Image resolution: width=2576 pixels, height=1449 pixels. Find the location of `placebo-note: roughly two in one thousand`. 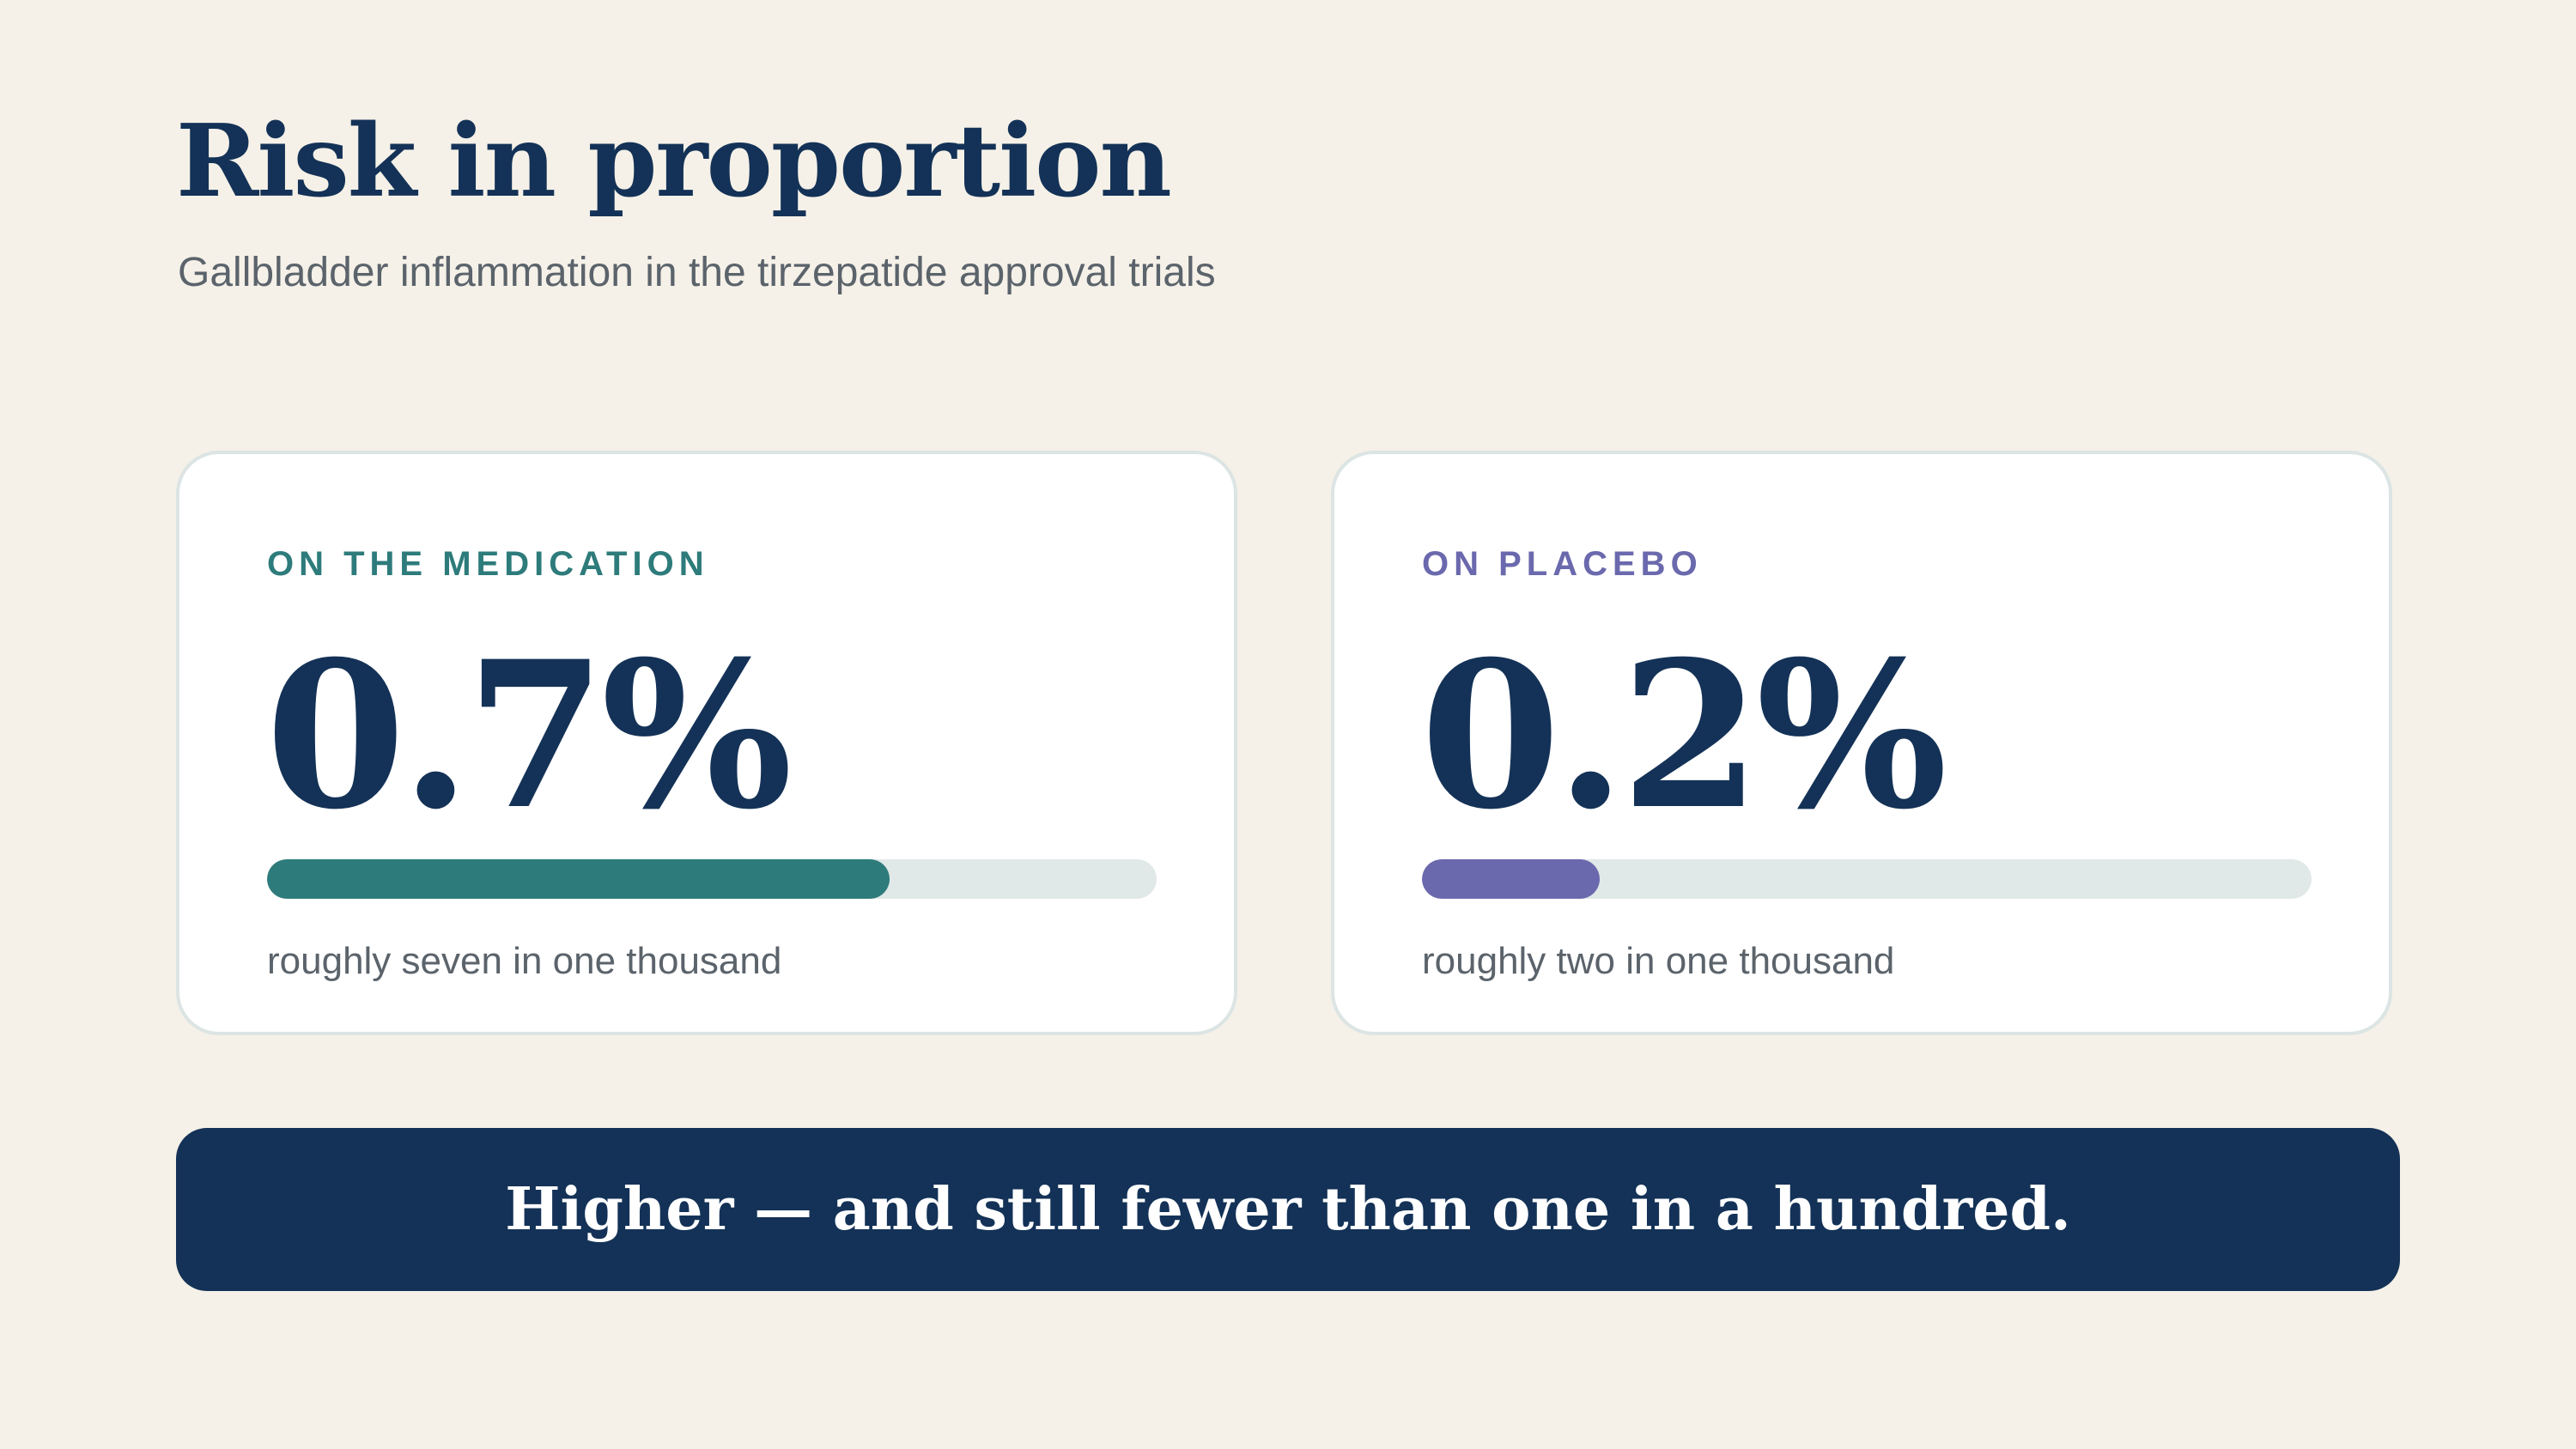

placebo-note: roughly two in one thousand is located at coordinates (1658, 961).